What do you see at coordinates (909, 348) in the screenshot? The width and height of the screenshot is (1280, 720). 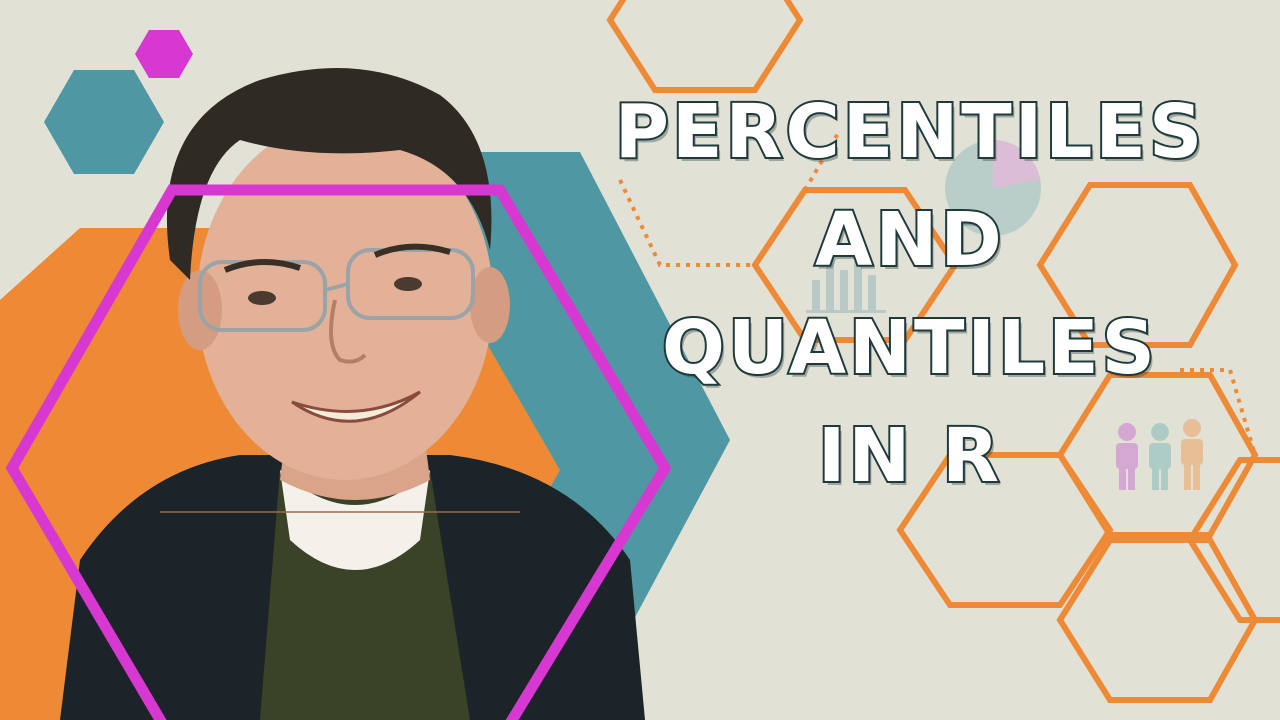 I see `title-line-3: QUANTILES` at bounding box center [909, 348].